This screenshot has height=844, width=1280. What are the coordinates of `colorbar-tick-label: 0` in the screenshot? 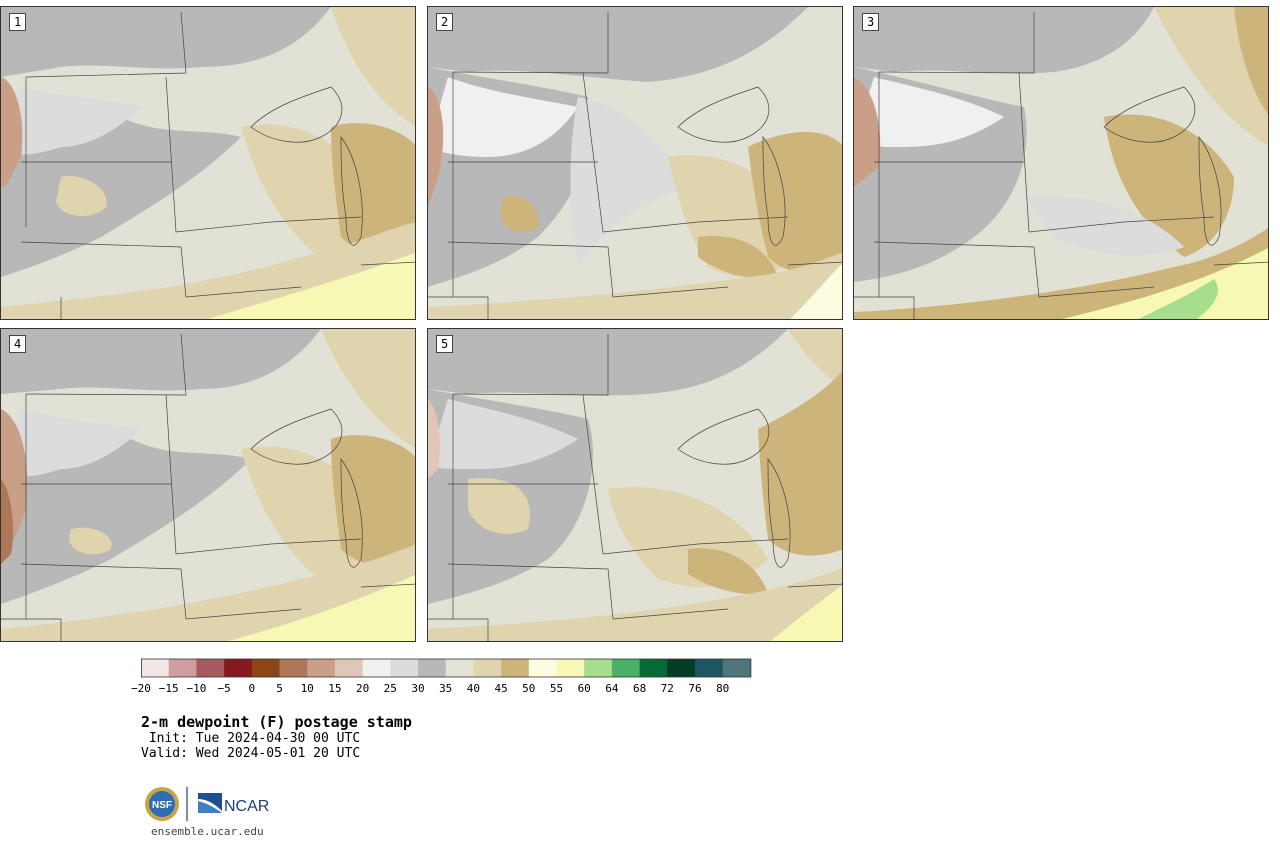 It's located at (252, 688).